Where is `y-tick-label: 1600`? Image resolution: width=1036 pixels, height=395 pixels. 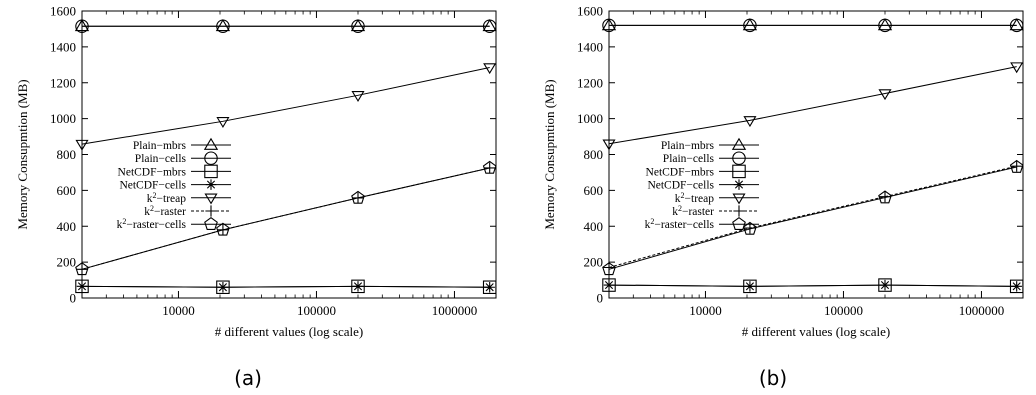
y-tick-label: 1600 is located at coordinates (63, 11).